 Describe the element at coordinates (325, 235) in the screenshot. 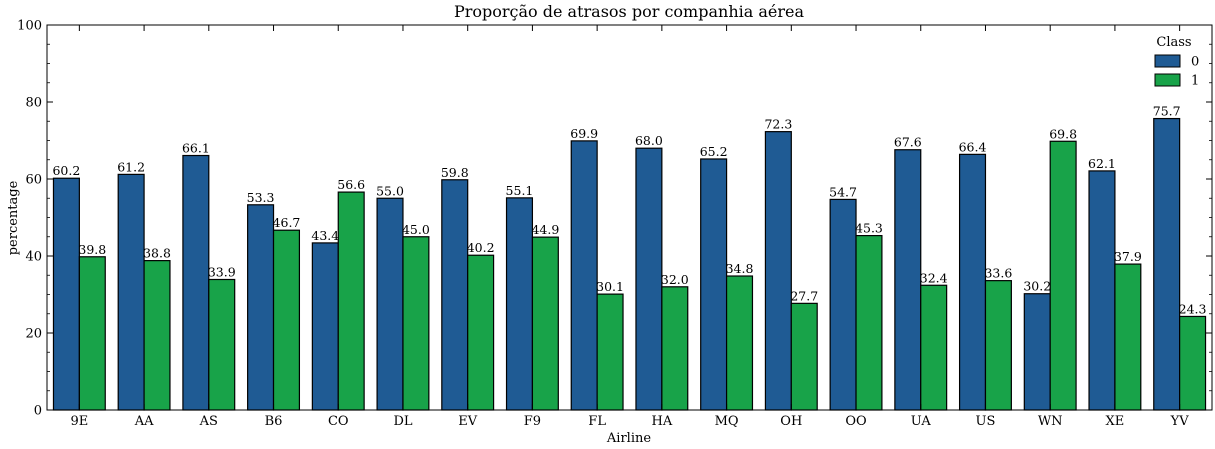

I see `data-label-CO-class-0: 43.4` at that location.